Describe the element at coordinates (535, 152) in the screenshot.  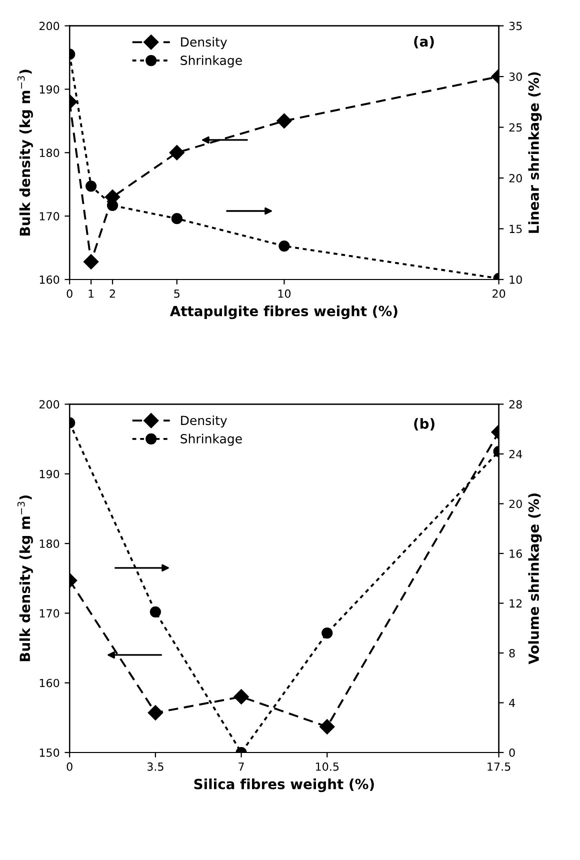
I see `y2-axis-title: Linear shrinkage (%)` at that location.